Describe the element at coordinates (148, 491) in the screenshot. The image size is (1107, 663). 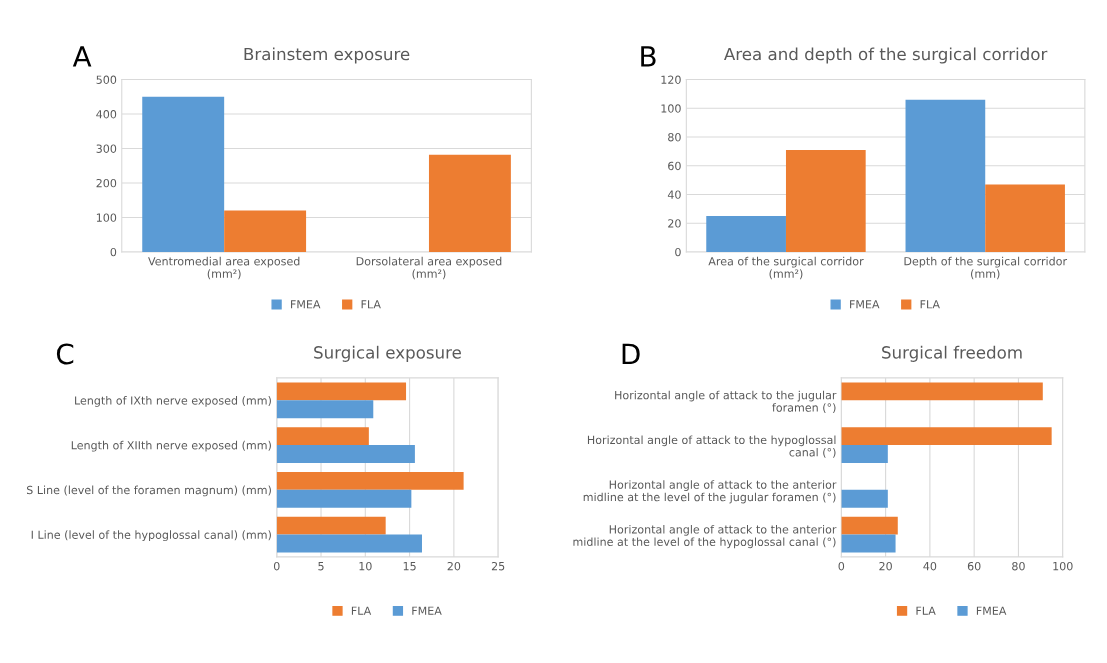
I see `y-tick-label: S Line (level of the foramen magnum) (mm)` at that location.